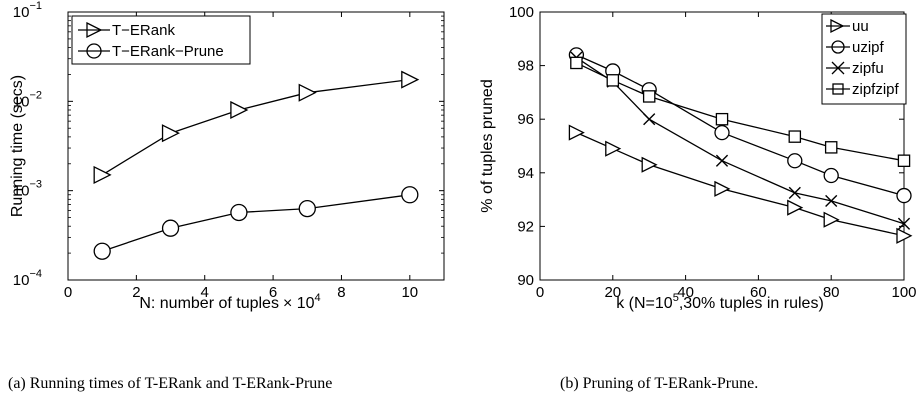 The width and height of the screenshot is (920, 400). I want to click on caption-b: (b) Pruning of T-ERank-Prune., so click(659, 383).